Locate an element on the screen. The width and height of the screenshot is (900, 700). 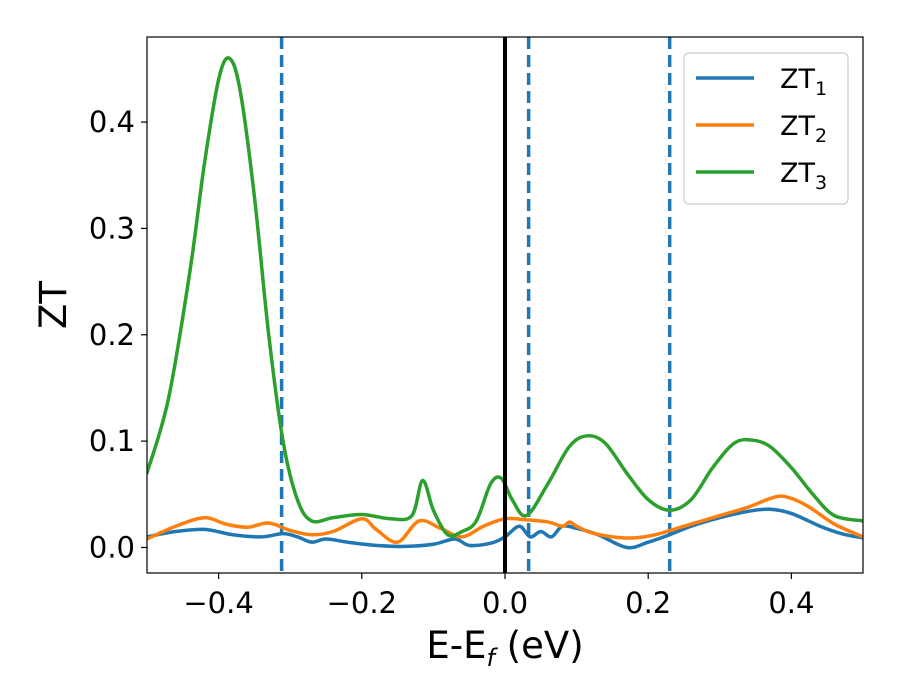
x-tick-label: 0.2 is located at coordinates (648, 603).